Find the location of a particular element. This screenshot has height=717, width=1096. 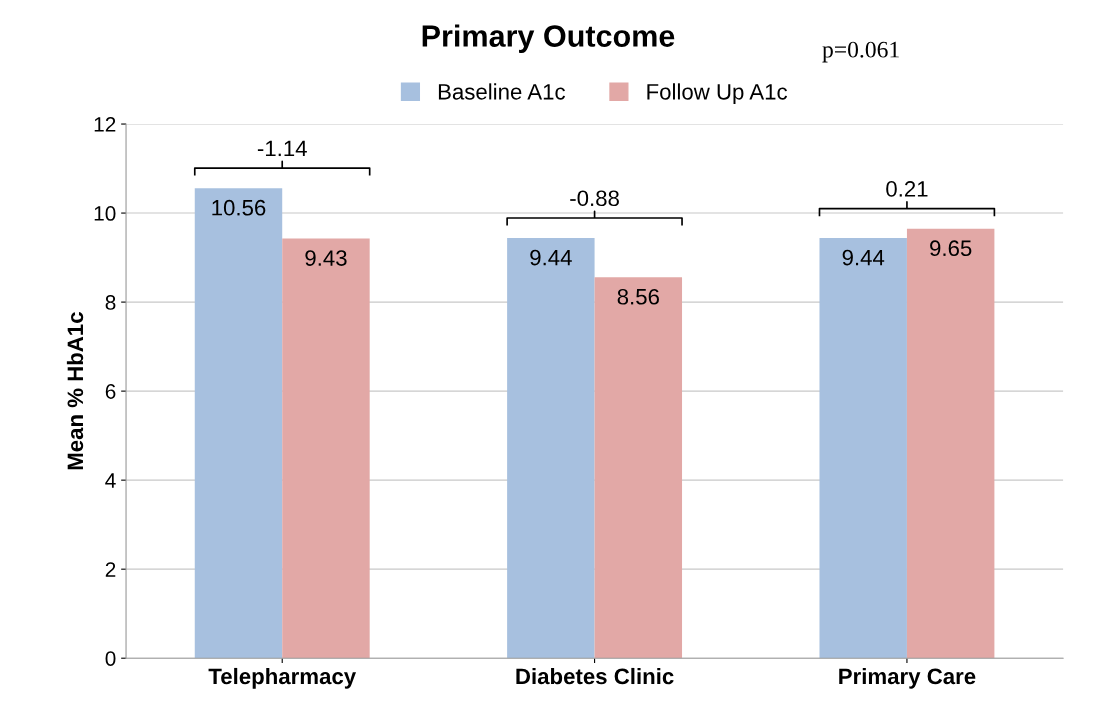

y-tick-label: 12 is located at coordinates (105, 124).